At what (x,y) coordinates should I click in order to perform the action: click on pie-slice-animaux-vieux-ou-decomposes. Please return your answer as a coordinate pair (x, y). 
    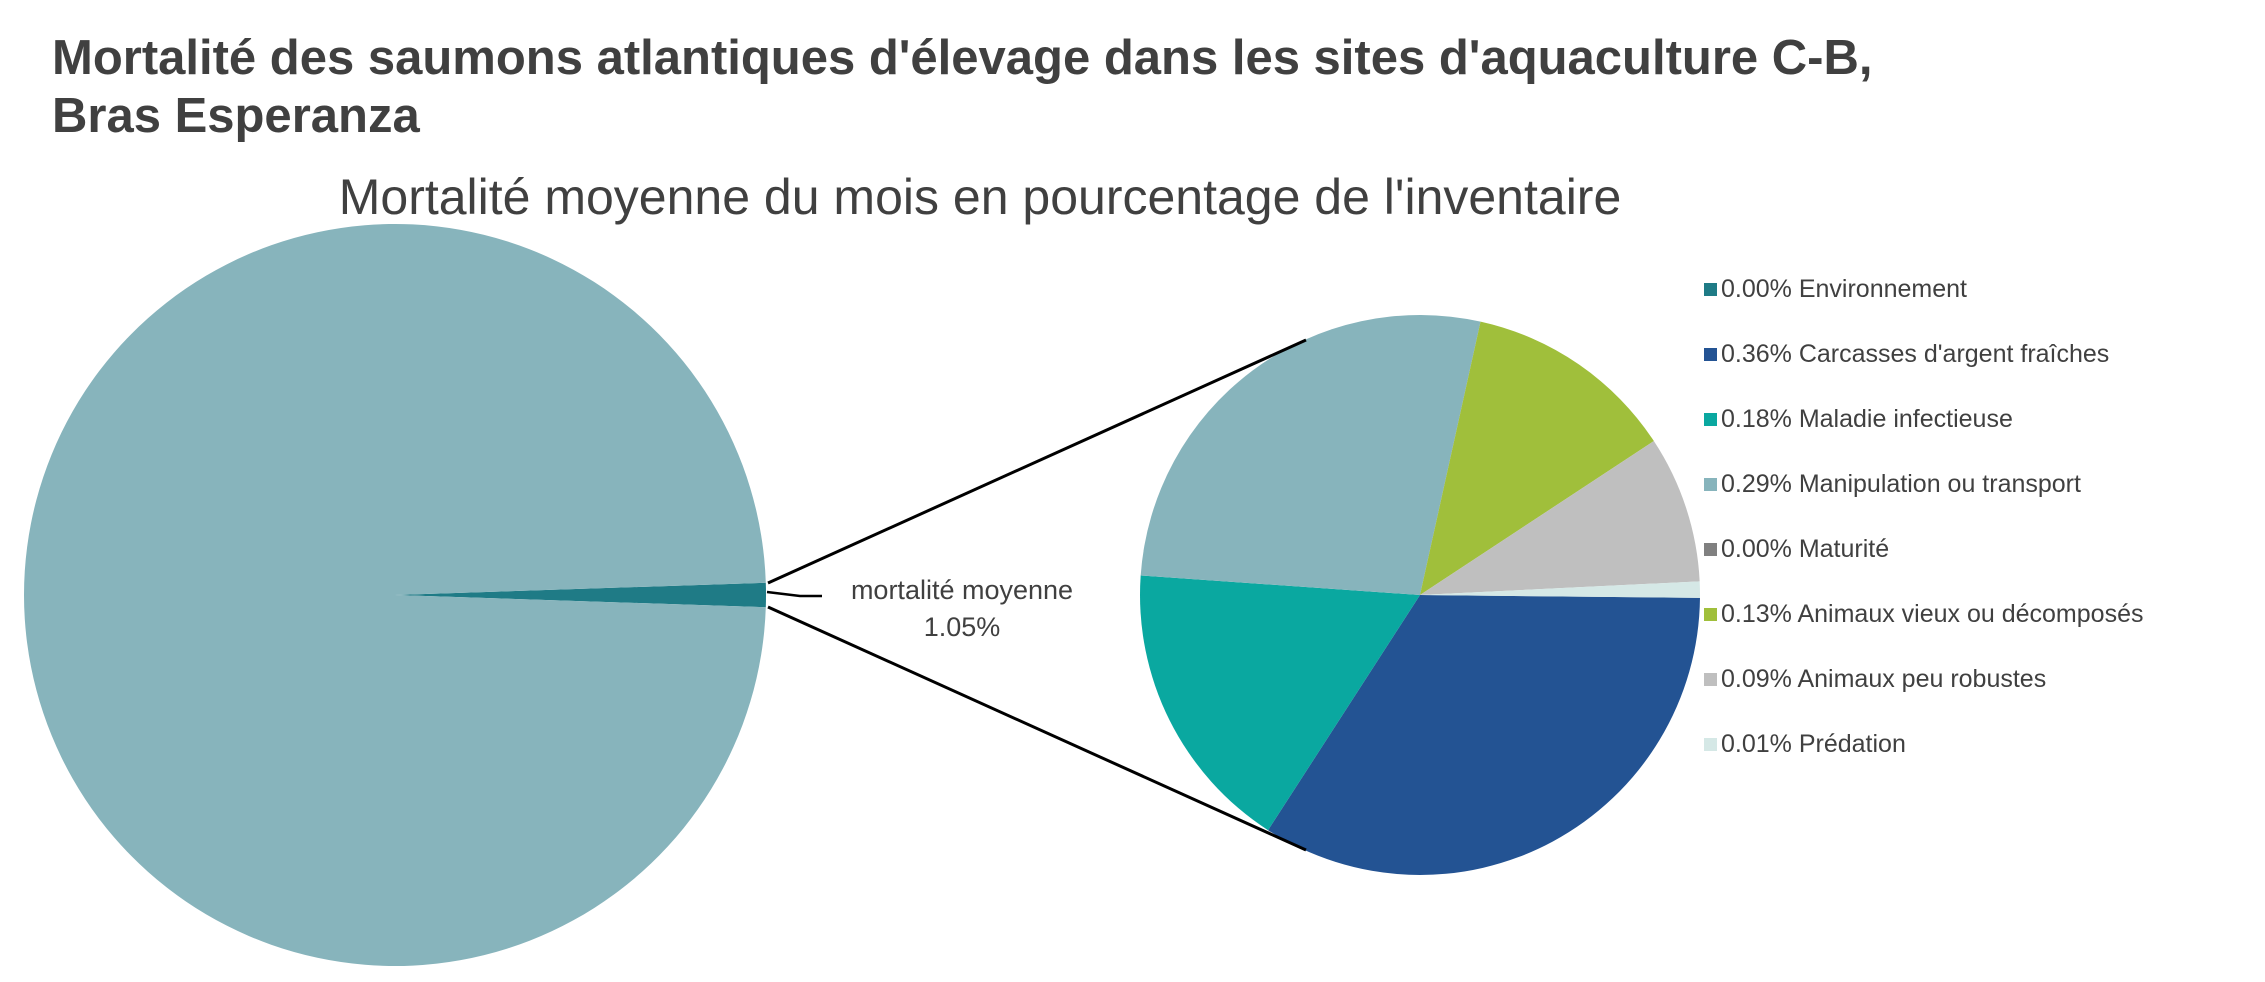
    Looking at the image, I should click on (1537, 458).